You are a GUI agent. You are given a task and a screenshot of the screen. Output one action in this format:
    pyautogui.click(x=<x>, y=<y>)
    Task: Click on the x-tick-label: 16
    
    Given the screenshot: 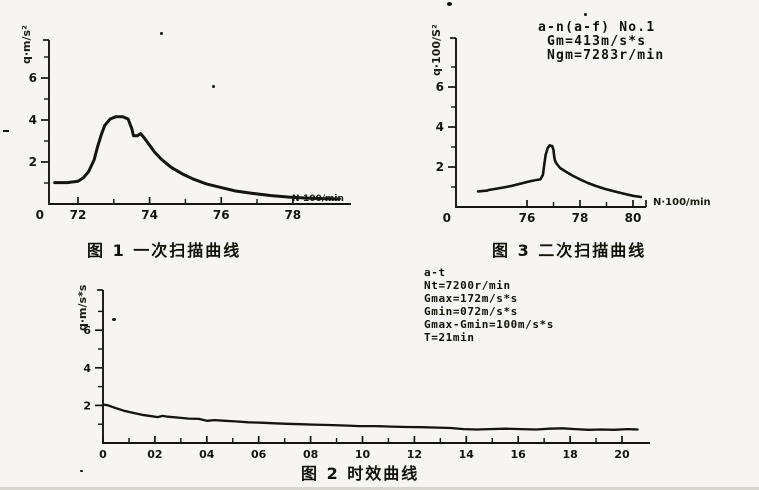 What is the action you would take?
    pyautogui.click(x=519, y=454)
    